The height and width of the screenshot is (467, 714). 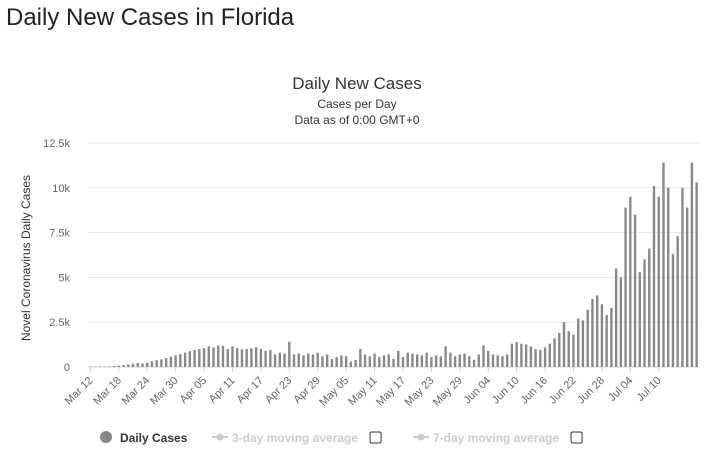 What do you see at coordinates (375, 437) in the screenshot?
I see `legend-checkbox` at bounding box center [375, 437].